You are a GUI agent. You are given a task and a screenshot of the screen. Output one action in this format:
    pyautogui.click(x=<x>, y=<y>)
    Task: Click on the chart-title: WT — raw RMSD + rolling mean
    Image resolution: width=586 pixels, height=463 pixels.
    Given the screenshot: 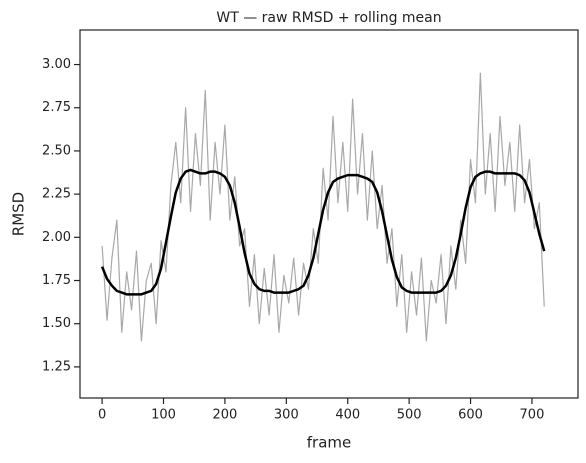 What is the action you would take?
    pyautogui.click(x=328, y=18)
    